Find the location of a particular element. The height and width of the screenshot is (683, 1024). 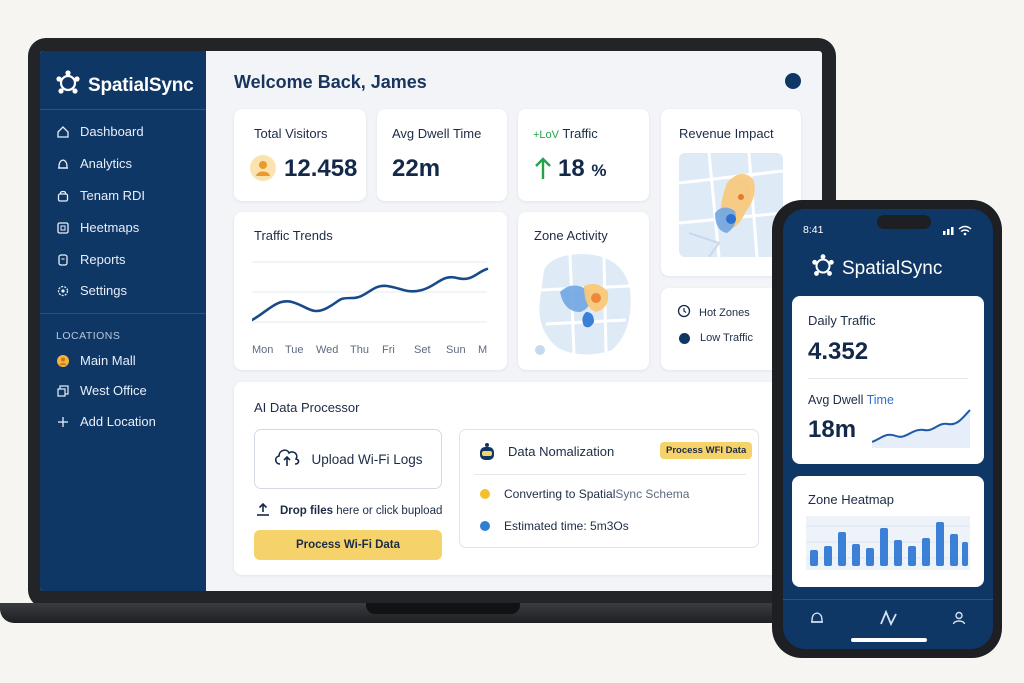

traffic-value: 18 % is located at coordinates (582, 169).